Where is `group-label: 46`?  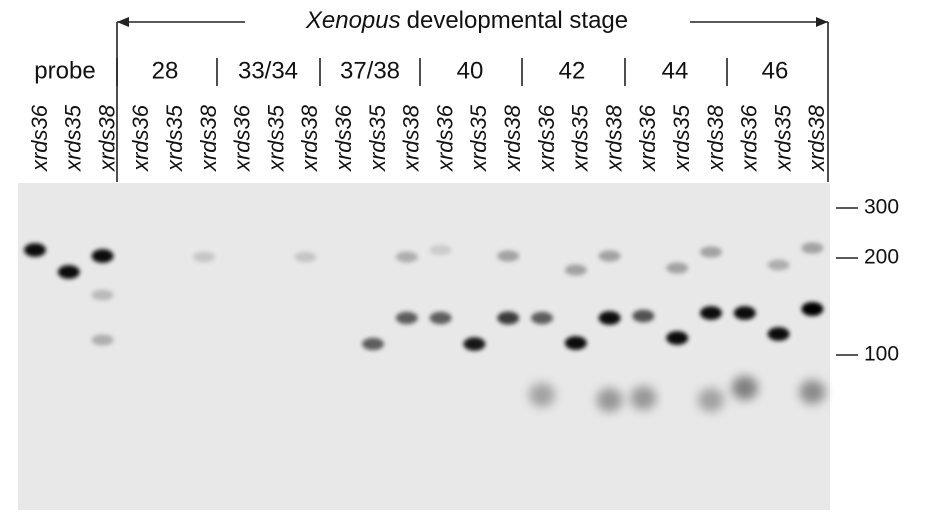 group-label: 46 is located at coordinates (775, 70).